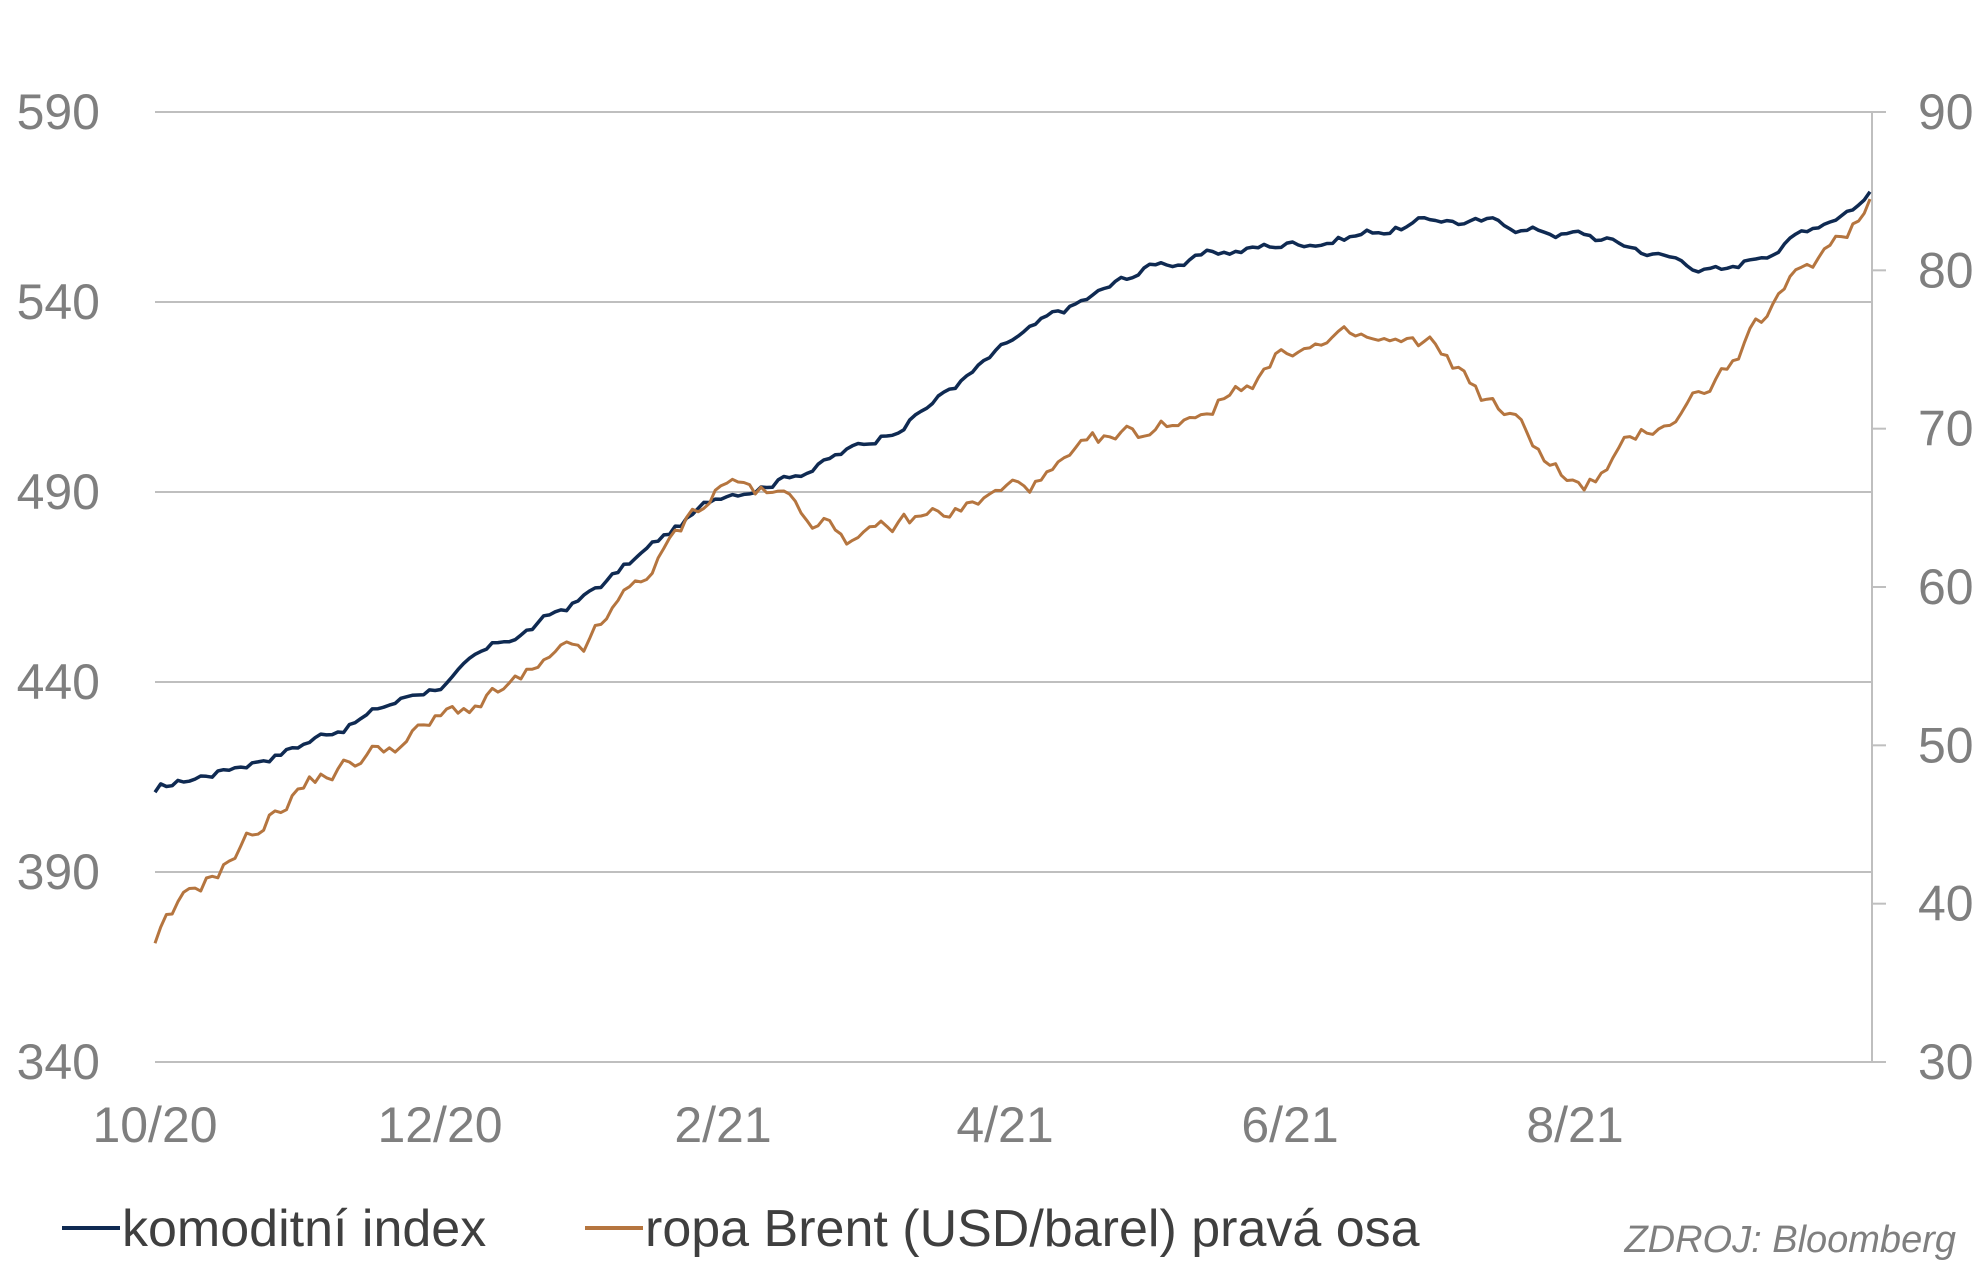  I want to click on left-axis-ticks: 340 390 440 490 540 590, so click(58, 587).